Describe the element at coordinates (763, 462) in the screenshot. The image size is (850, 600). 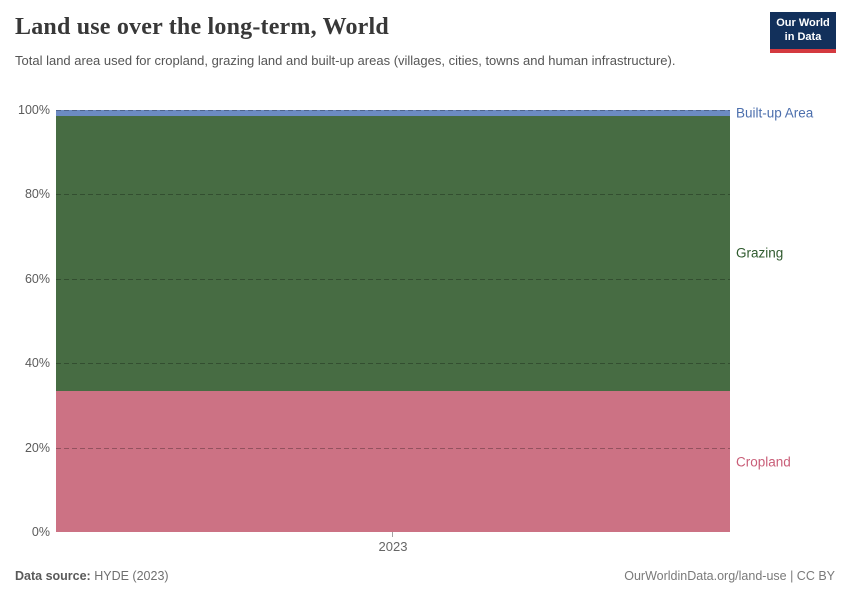
I see `series-label-cropland: Cropland` at that location.